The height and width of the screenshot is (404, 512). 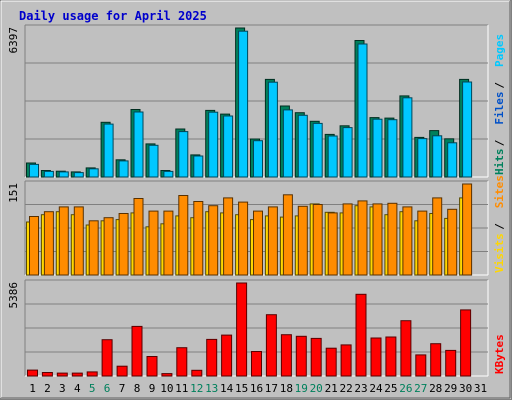 What do you see at coordinates (122, 388) in the screenshot?
I see `x-tick-label: 7` at bounding box center [122, 388].